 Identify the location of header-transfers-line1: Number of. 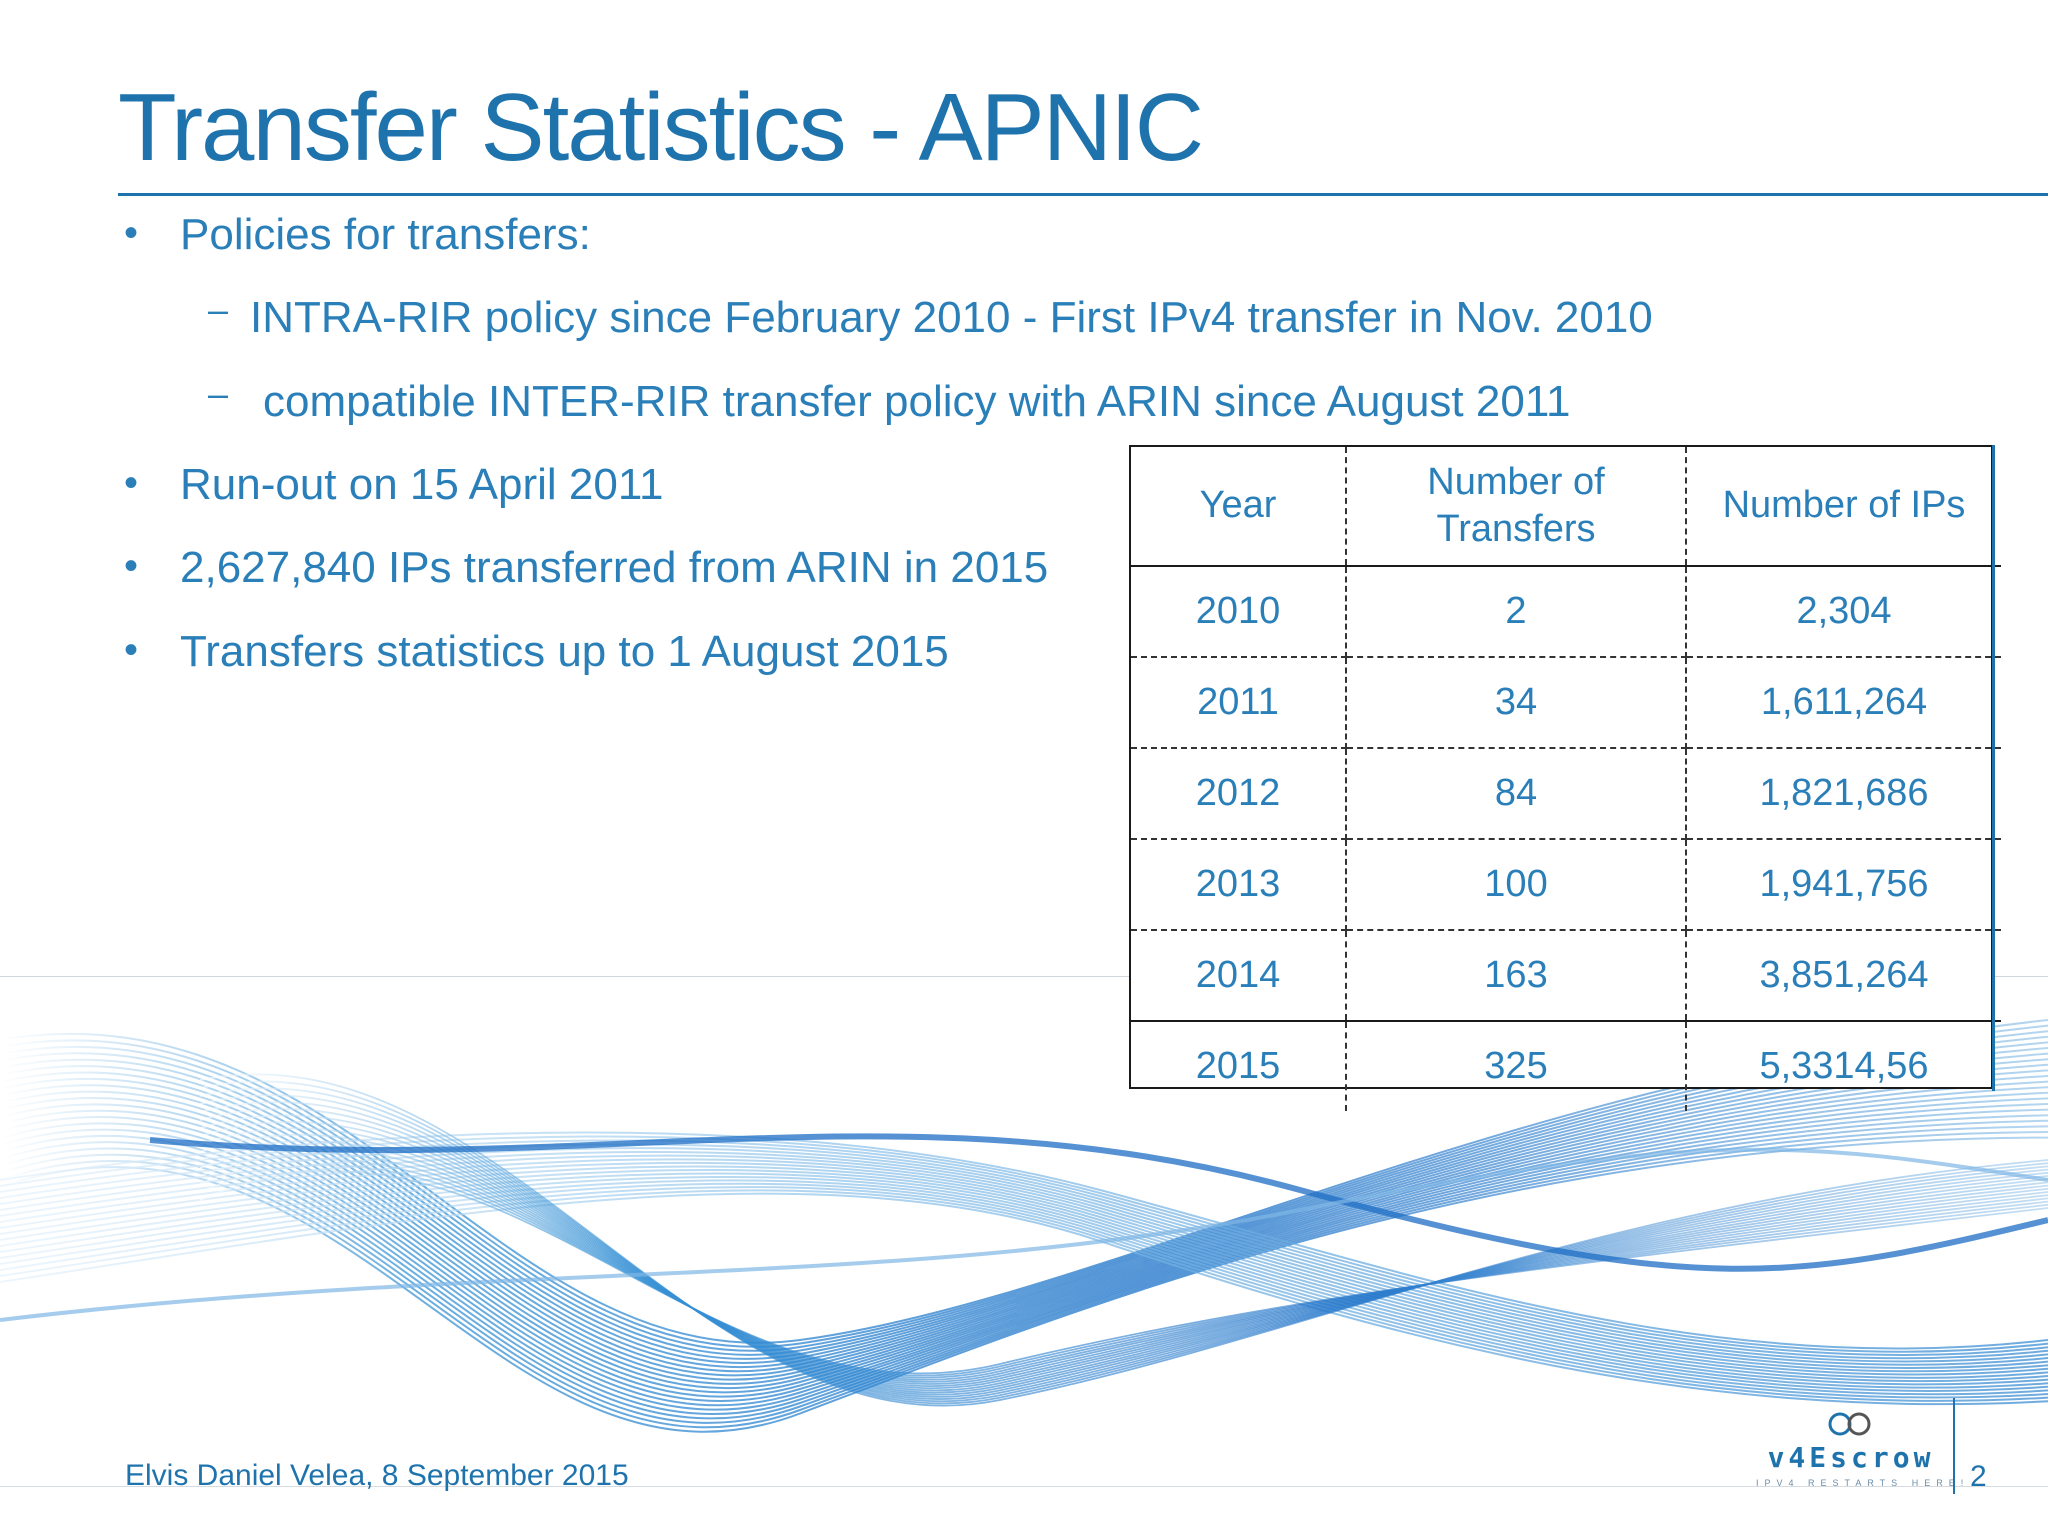
(1516, 481).